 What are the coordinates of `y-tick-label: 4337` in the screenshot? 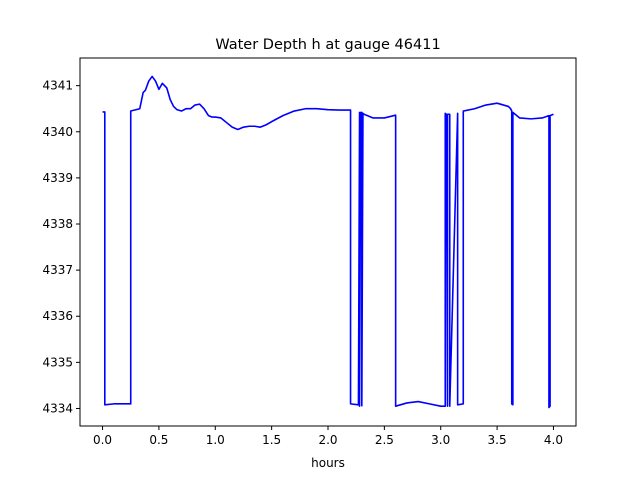 It's located at (57, 270).